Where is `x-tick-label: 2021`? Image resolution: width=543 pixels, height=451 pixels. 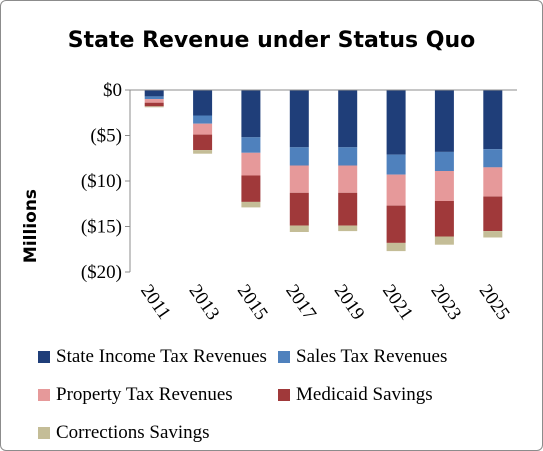
x-tick-label: 2021 is located at coordinates (397, 302).